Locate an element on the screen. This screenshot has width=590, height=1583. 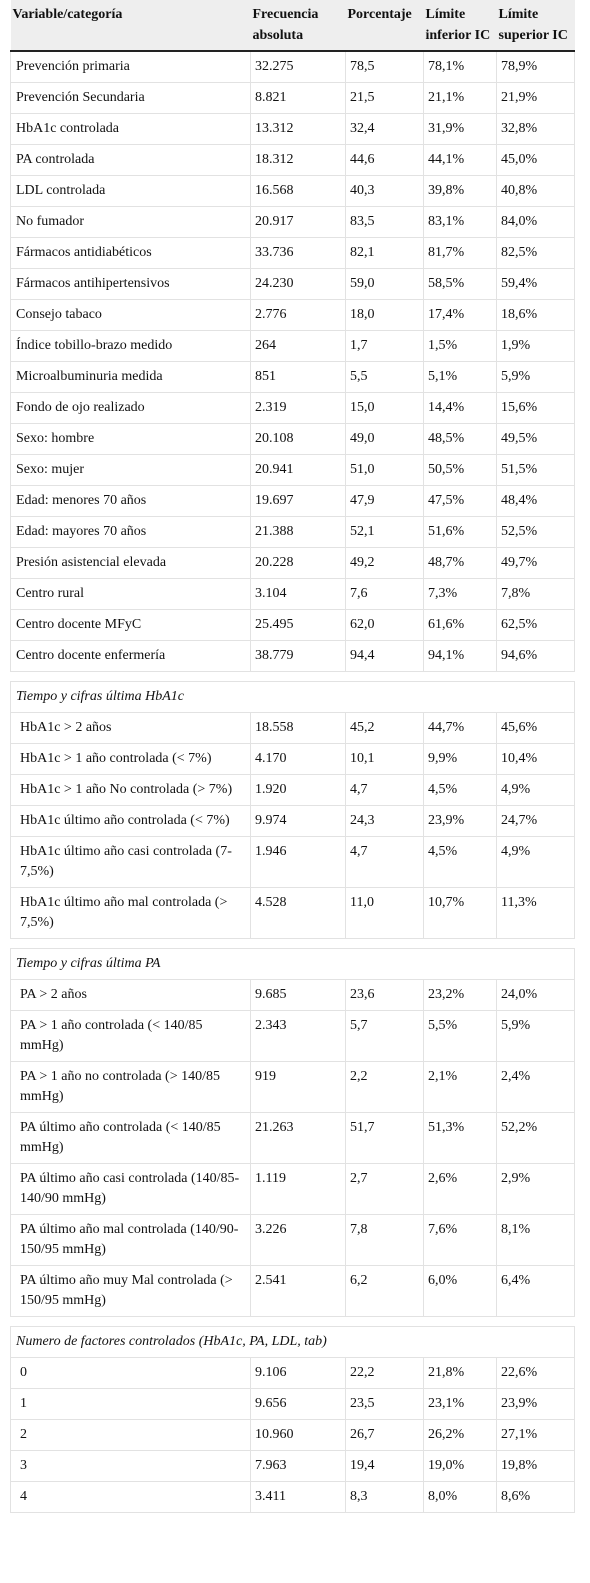
cell-value: 10,1 is located at coordinates (384, 759).